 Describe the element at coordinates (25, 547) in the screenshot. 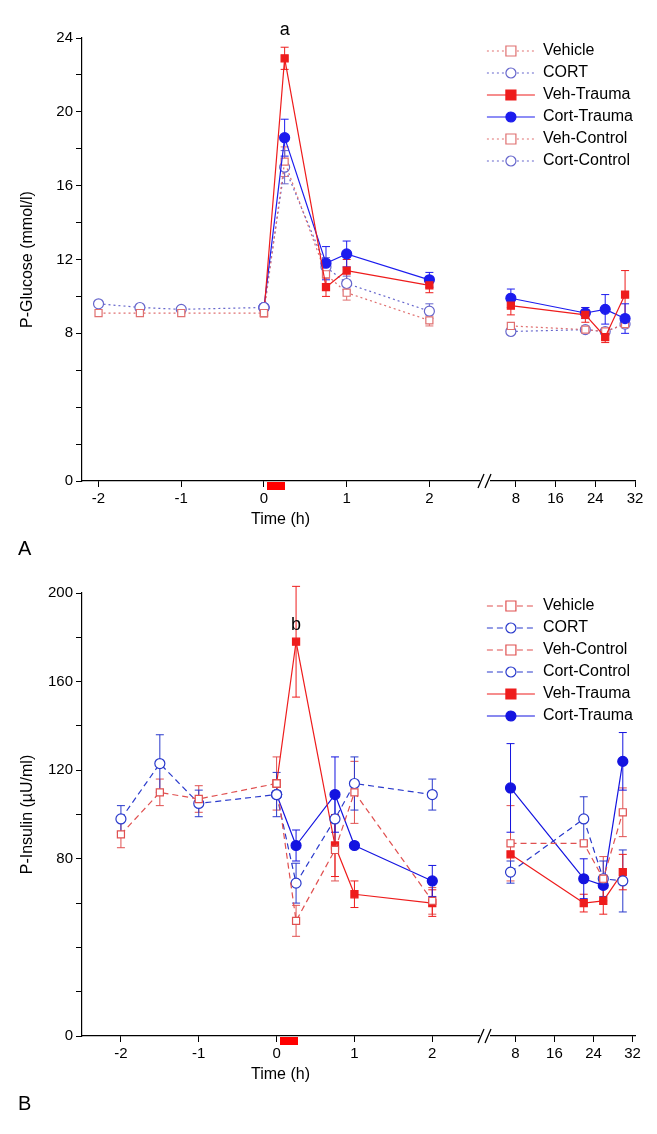

I see `text: A` at that location.